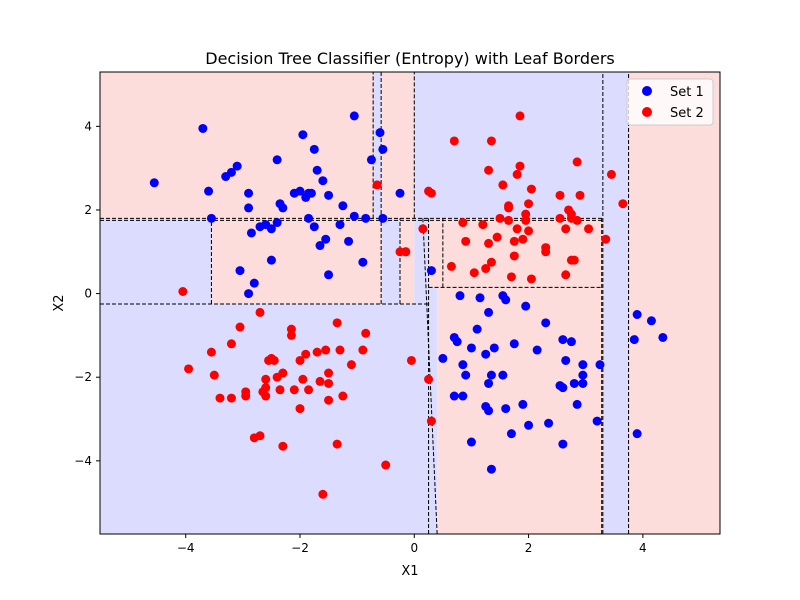  Describe the element at coordinates (88, 294) in the screenshot. I see `y-tick-label: 0` at that location.